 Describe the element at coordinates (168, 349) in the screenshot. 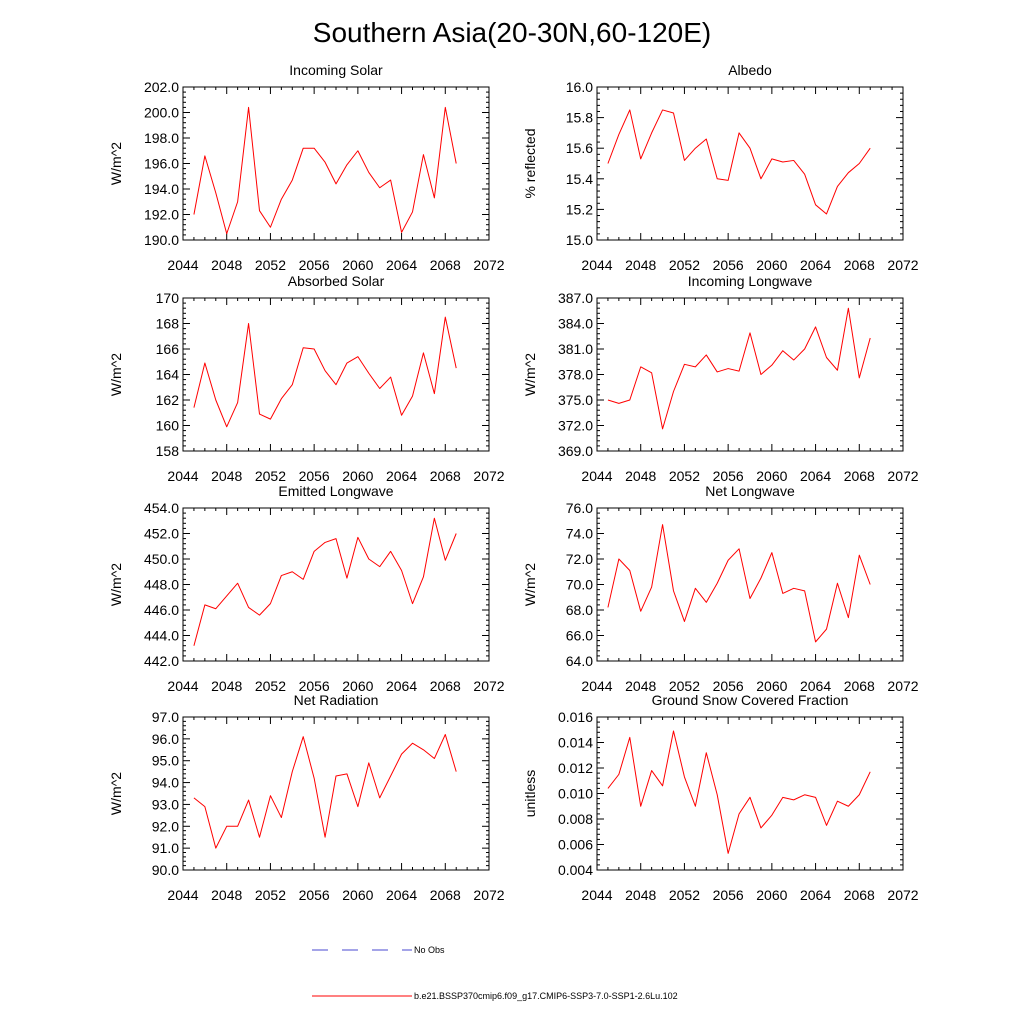

I see `chart-absorbed-solar-y-tick-label: 166` at that location.